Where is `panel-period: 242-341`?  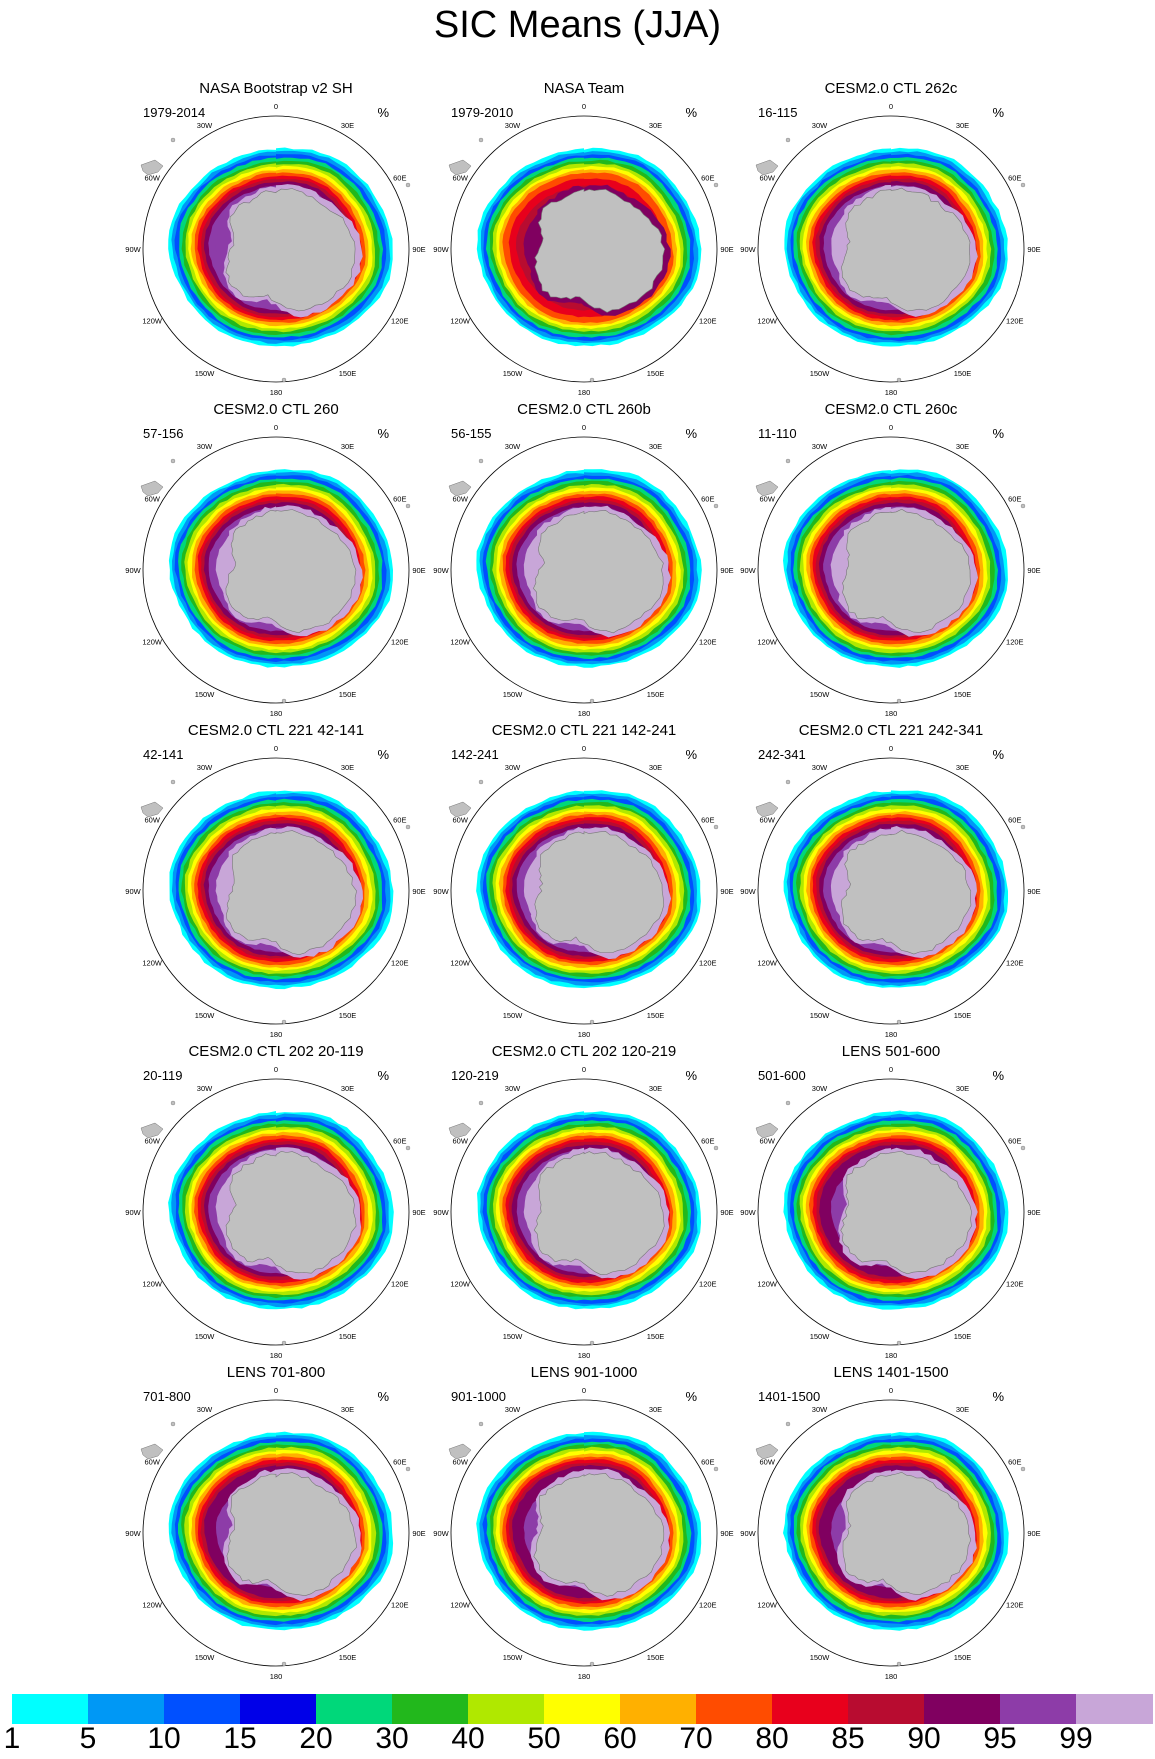 panel-period: 242-341 is located at coordinates (782, 754).